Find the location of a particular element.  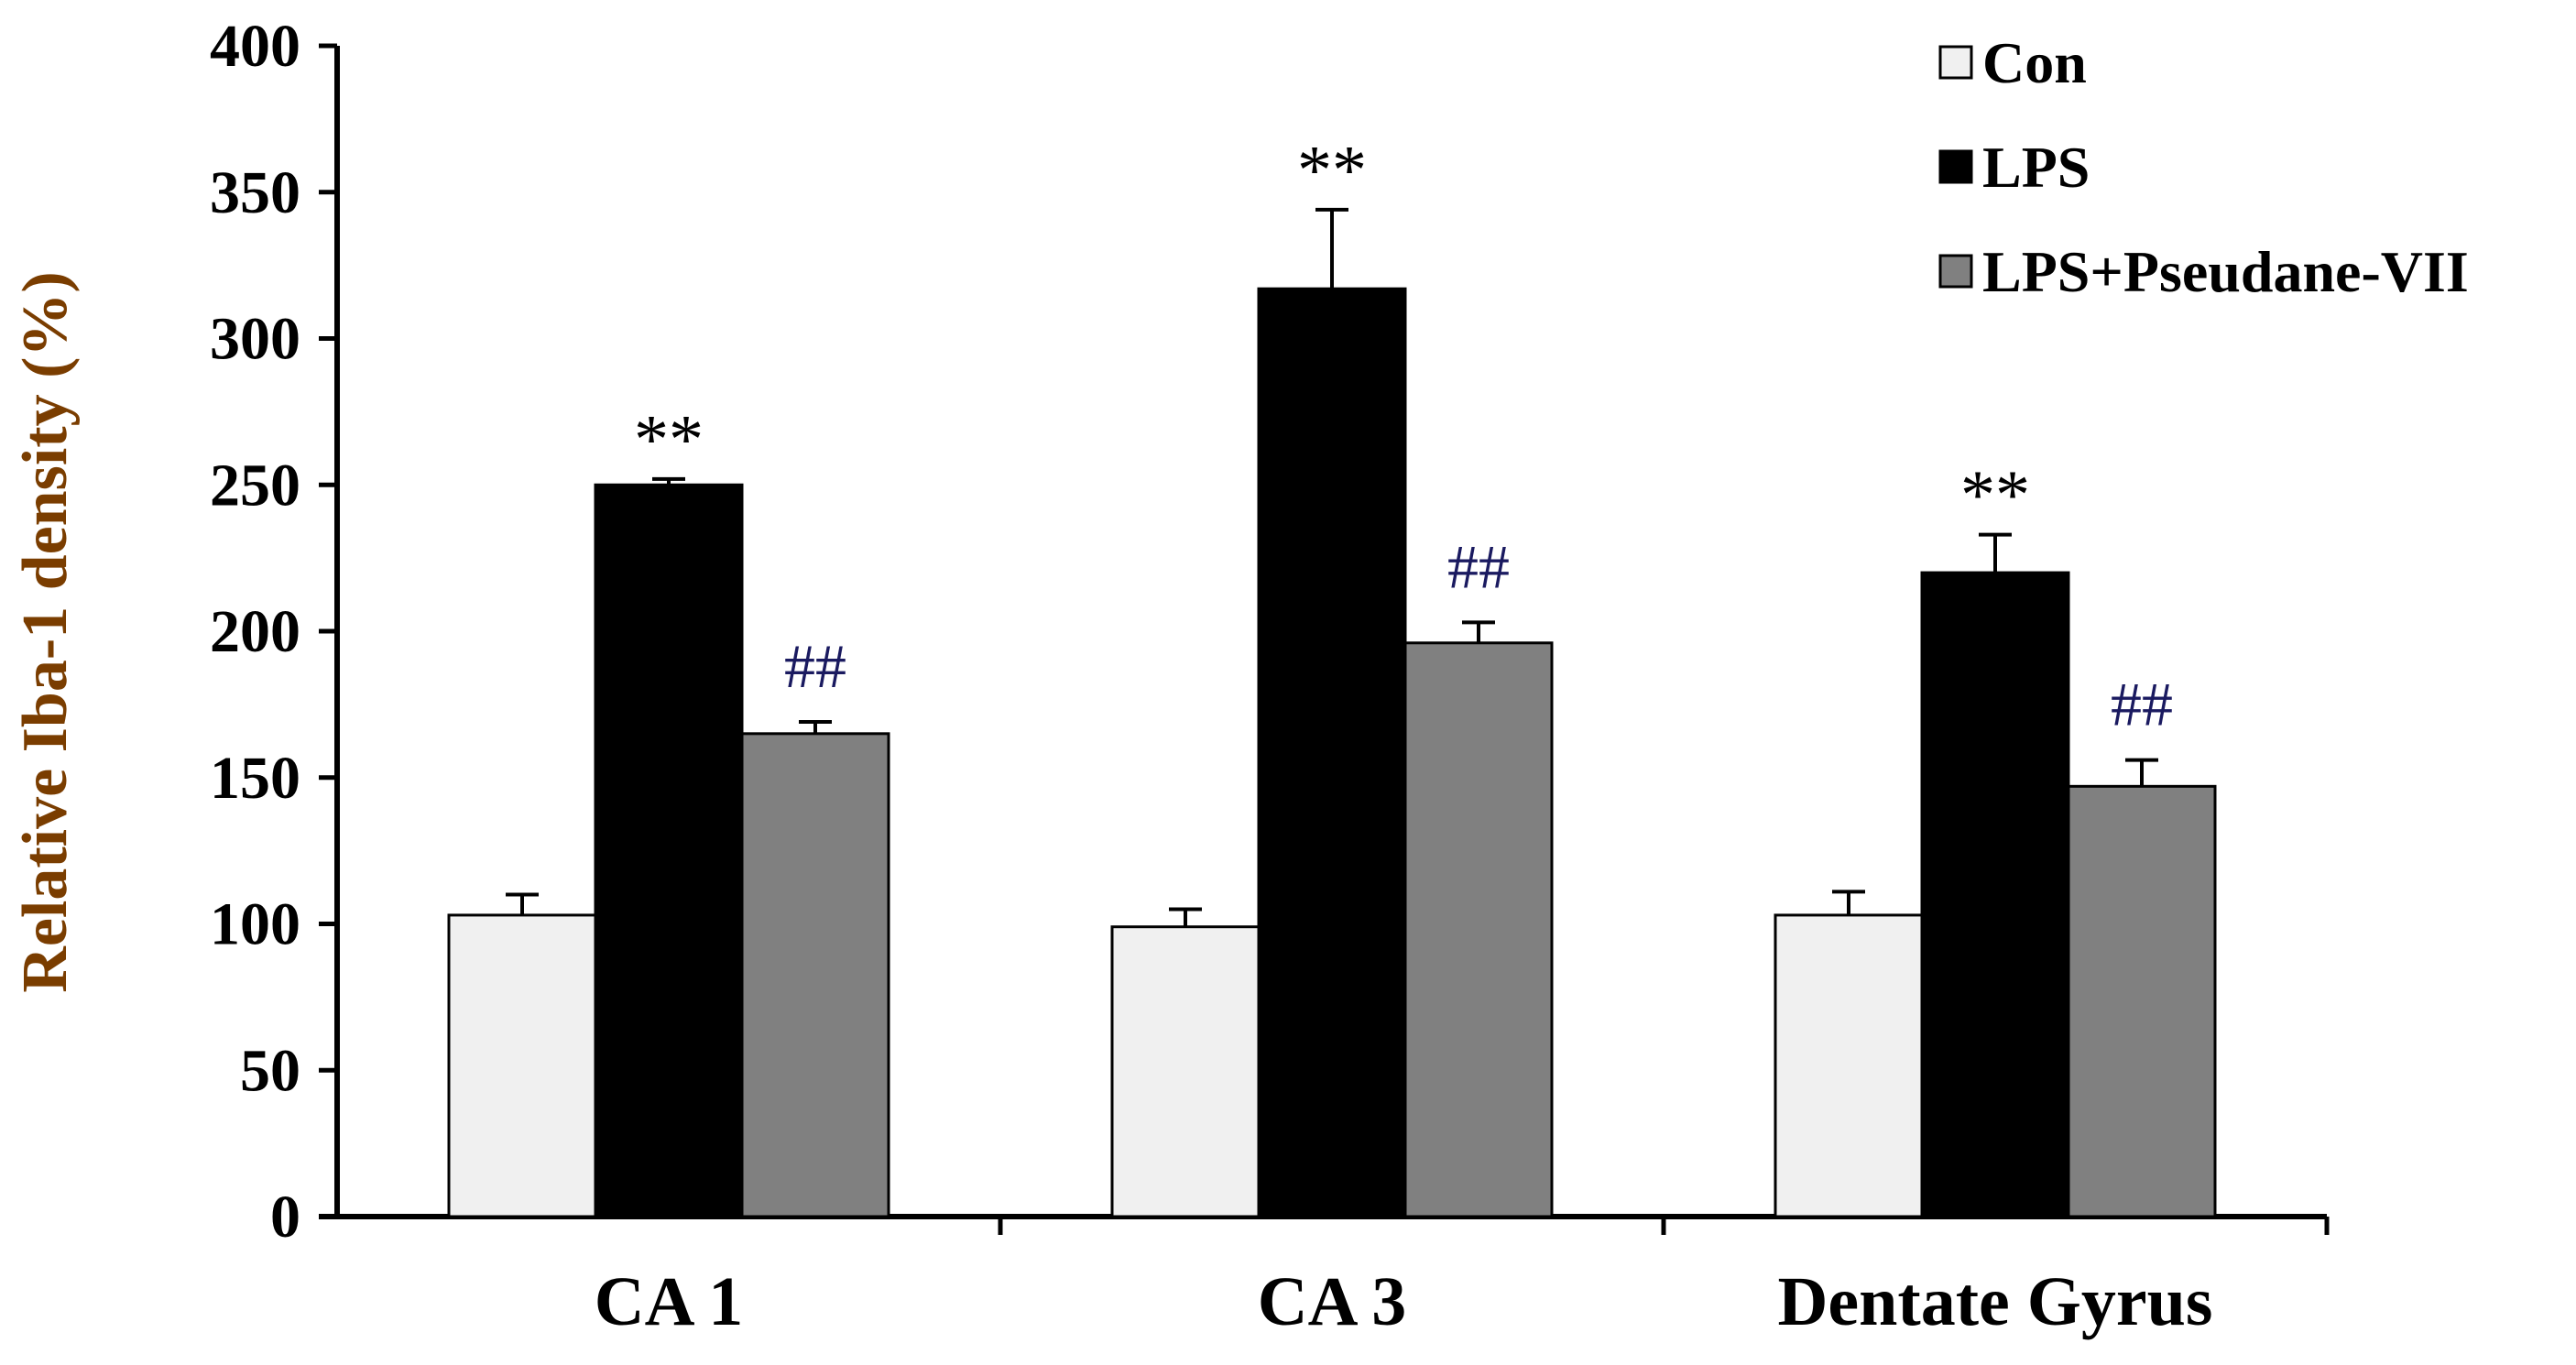

x-tick-label: CA 3 is located at coordinates (1333, 1301).